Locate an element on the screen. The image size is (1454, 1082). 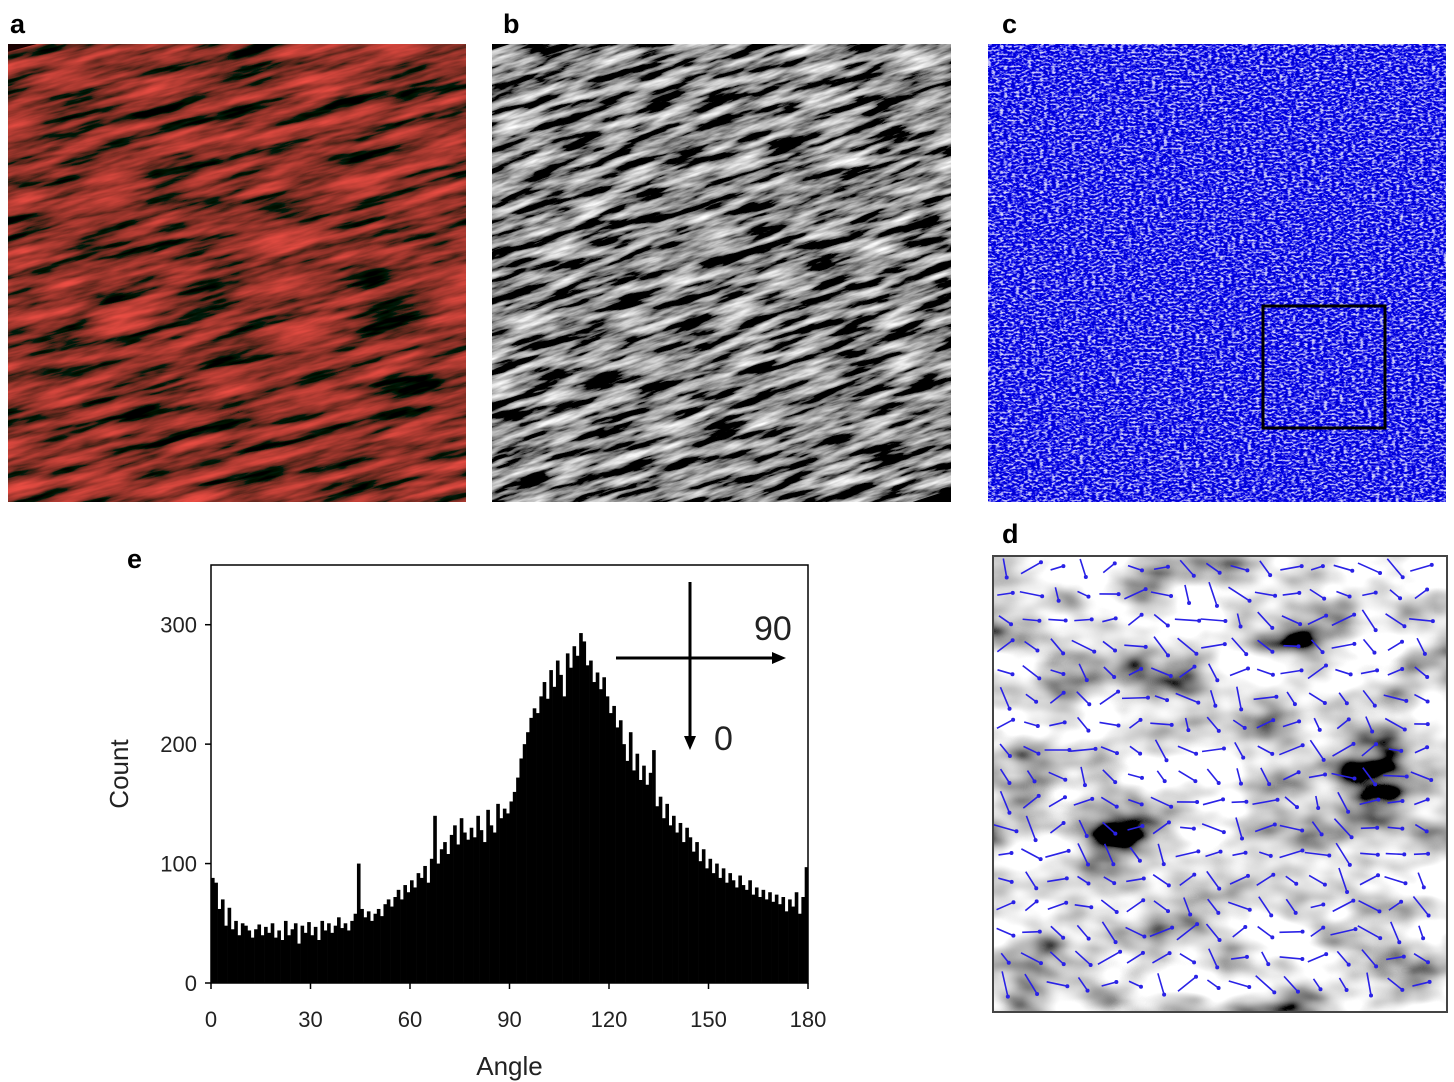
y-tick-label: 0 is located at coordinates (191, 983).